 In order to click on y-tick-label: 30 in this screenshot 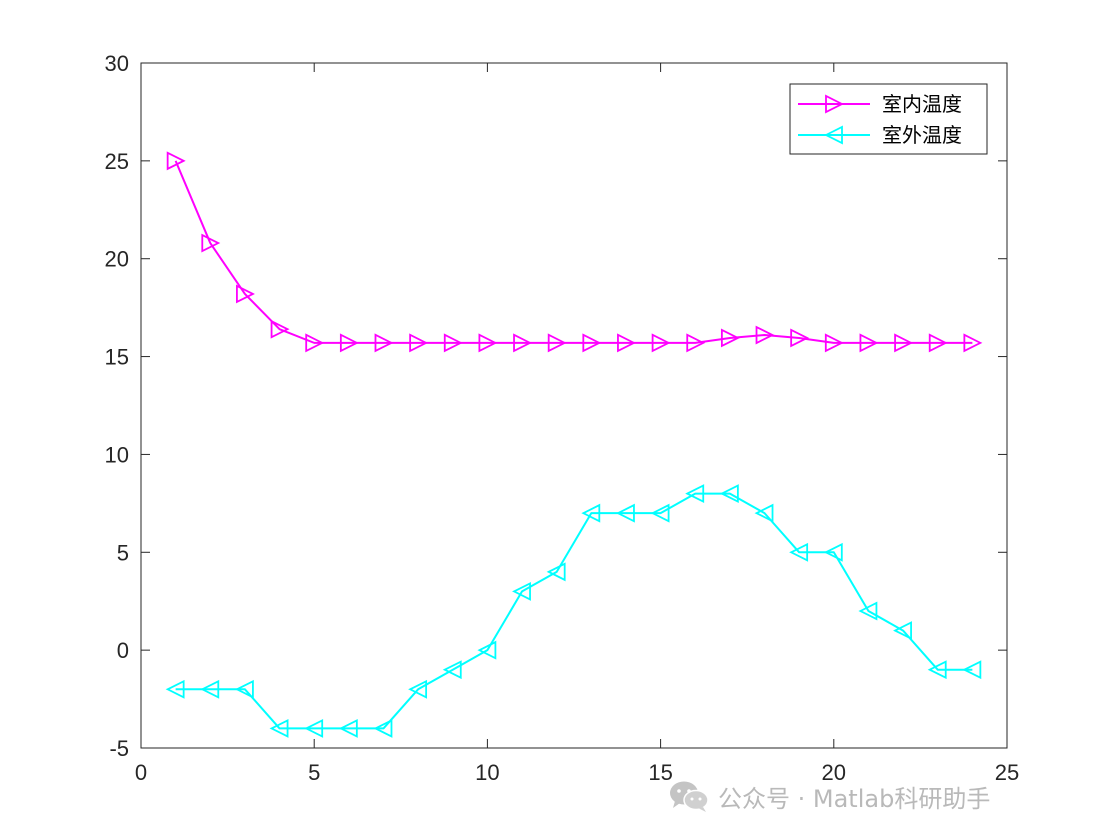, I will do `click(117, 63)`.